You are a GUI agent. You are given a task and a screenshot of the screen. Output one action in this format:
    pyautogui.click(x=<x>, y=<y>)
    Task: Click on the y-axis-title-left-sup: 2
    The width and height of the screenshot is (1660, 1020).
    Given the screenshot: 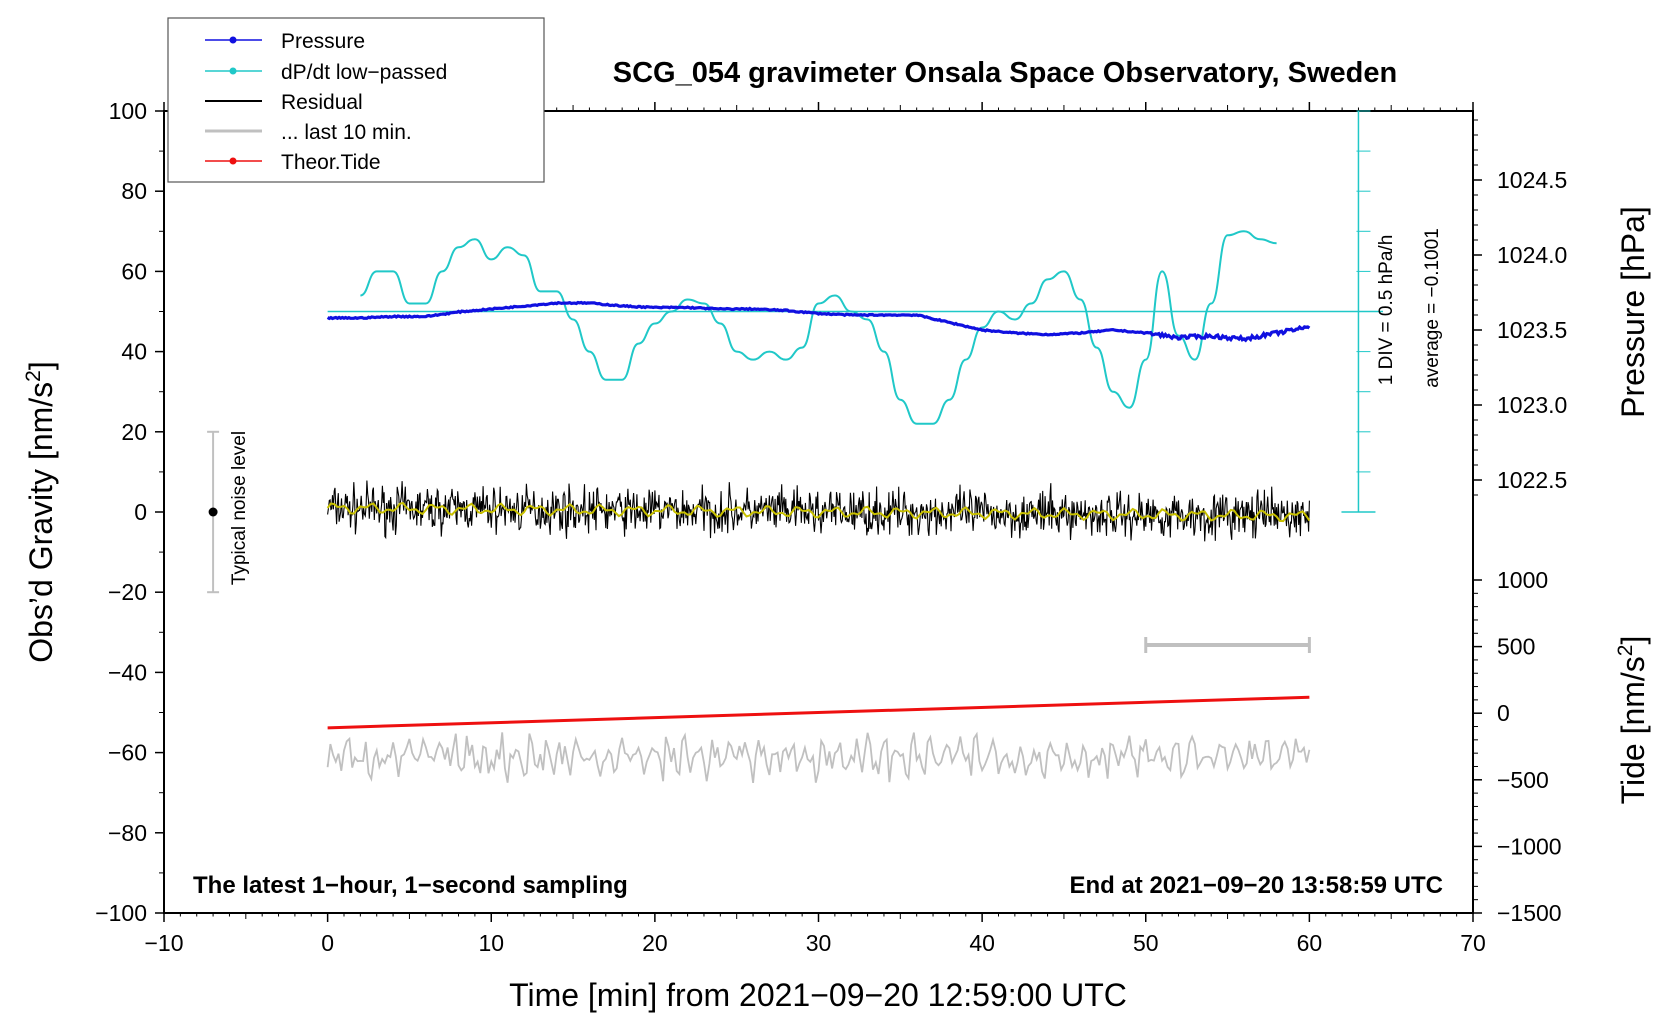 What is the action you would take?
    pyautogui.click(x=33, y=376)
    